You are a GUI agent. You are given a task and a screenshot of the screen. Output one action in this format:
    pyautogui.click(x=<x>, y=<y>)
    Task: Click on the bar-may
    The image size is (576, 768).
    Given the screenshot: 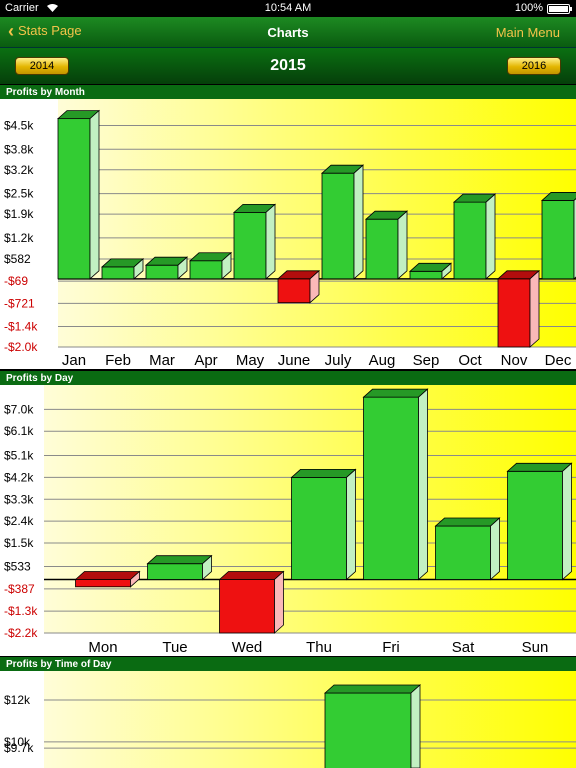 What is the action you would take?
    pyautogui.click(x=254, y=241)
    